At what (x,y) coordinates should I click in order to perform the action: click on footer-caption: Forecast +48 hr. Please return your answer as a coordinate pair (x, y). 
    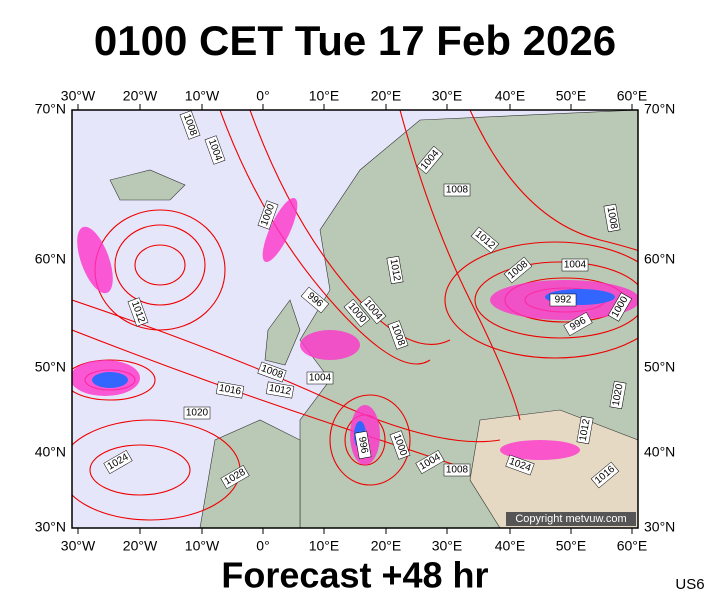
    Looking at the image, I should click on (354, 575).